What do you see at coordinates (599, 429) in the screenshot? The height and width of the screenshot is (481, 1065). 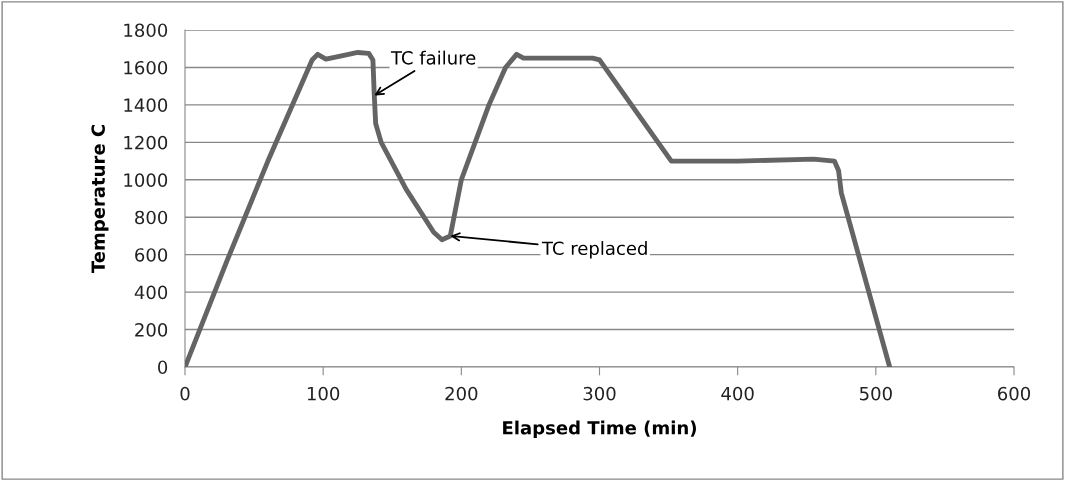 I see `x-axis-title: Elapsed Time (min)` at bounding box center [599, 429].